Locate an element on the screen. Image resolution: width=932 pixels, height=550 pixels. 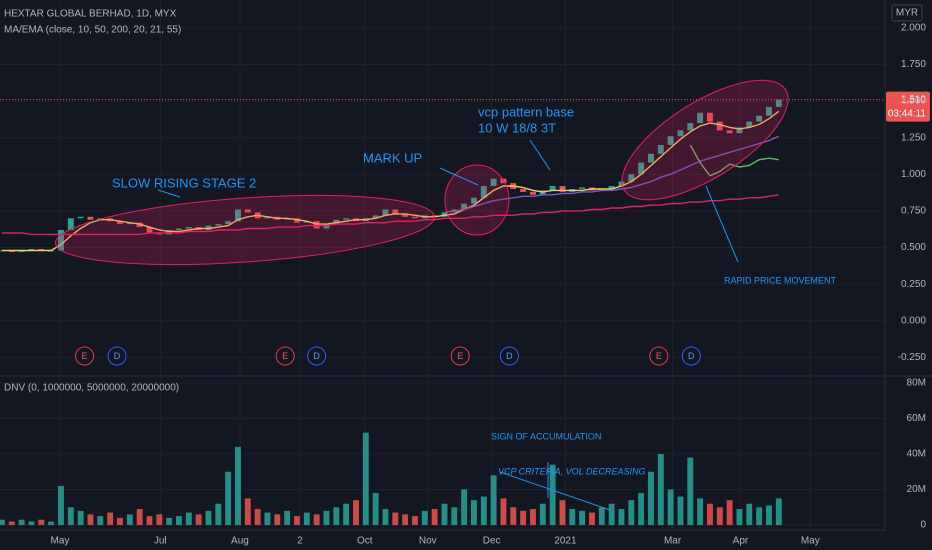
moving-average is located at coordinates (390, 215).